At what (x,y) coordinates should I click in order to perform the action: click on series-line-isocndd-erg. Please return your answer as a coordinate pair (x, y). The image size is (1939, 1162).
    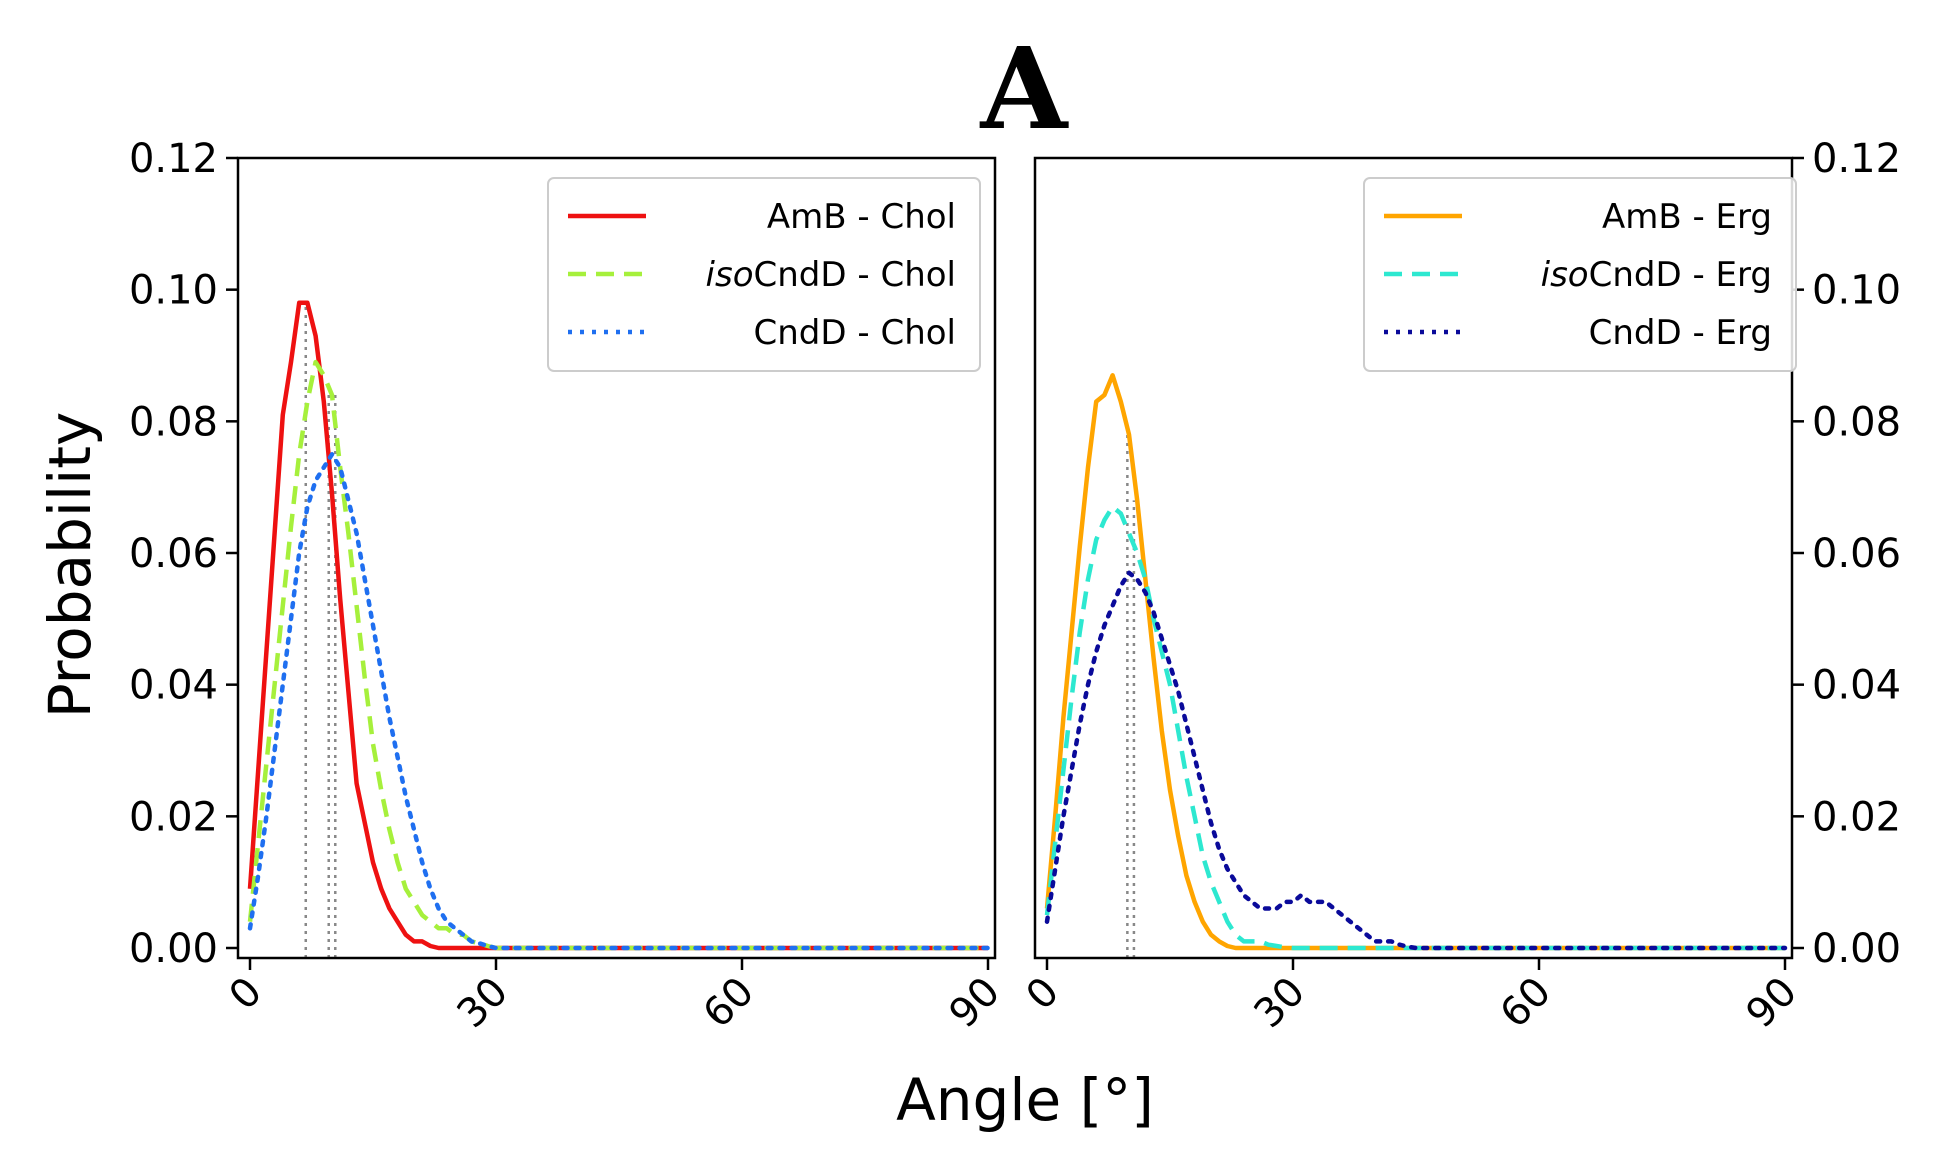
    Looking at the image, I should click on (1414, 727).